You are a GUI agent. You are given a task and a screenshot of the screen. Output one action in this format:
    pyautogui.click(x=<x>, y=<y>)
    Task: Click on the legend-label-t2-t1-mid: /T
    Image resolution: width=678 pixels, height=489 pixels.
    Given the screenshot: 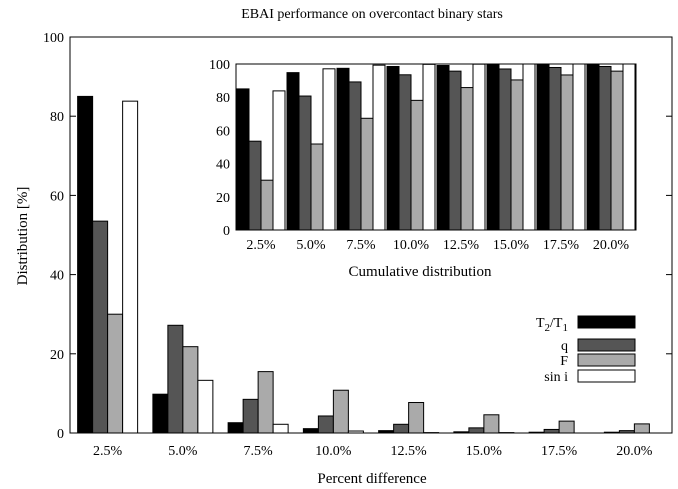 What is the action you would take?
    pyautogui.click(x=556, y=323)
    